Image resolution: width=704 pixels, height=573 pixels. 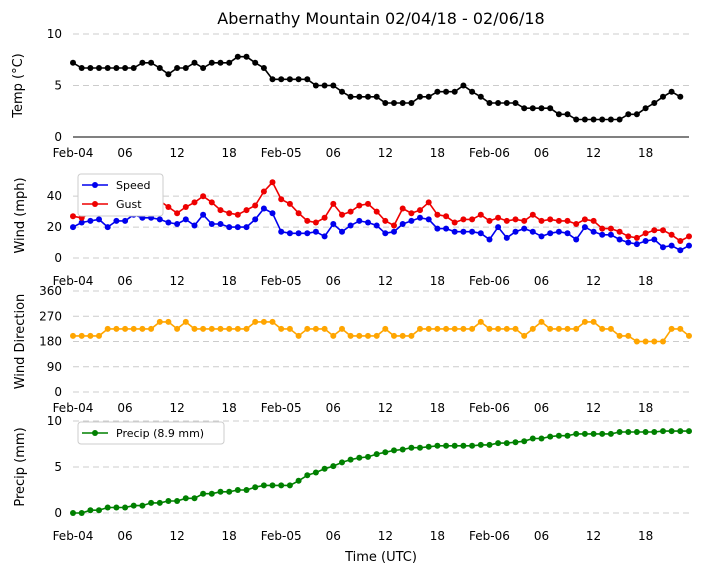 What do you see at coordinates (151, 433) in the screenshot?
I see `legend: Precip (8.9 mm)` at bounding box center [151, 433].